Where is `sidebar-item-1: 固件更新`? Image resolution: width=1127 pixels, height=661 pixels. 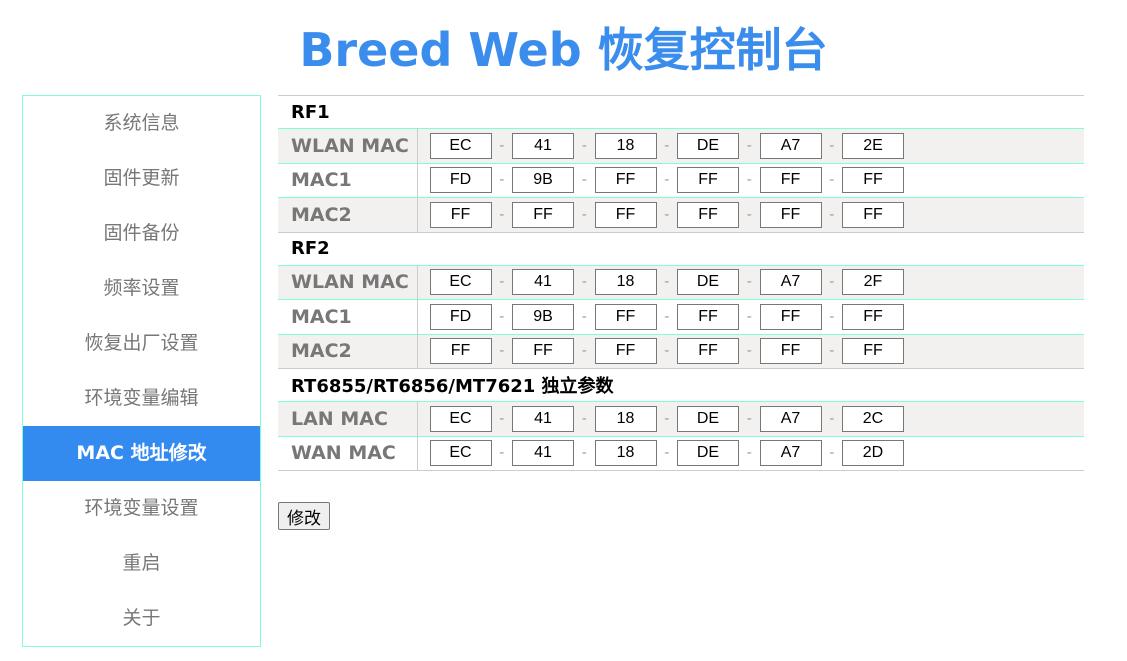
sidebar-item-1: 固件更新 is located at coordinates (141, 178).